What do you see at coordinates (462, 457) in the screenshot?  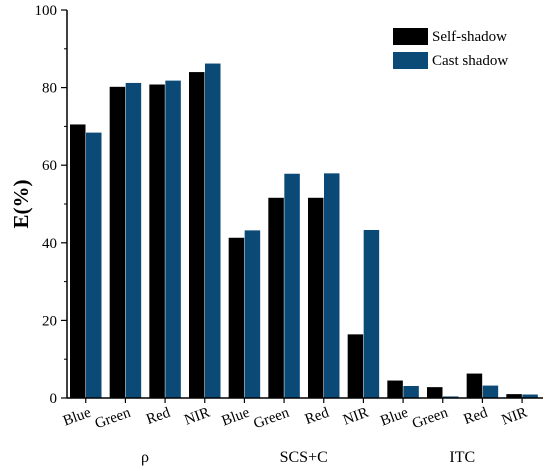 I see `group-label: ITC` at bounding box center [462, 457].